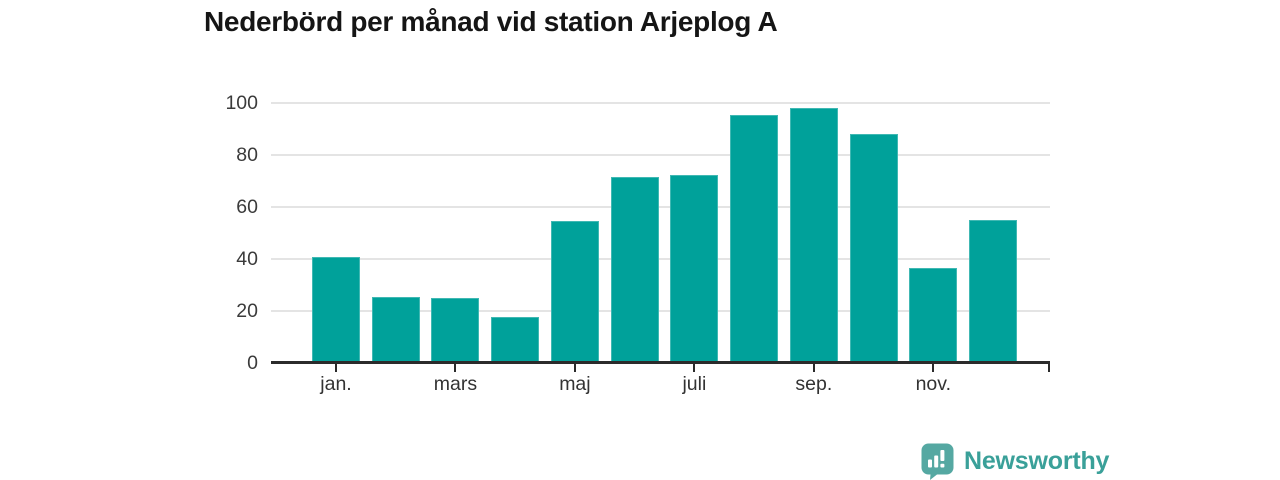  What do you see at coordinates (1037, 460) in the screenshot?
I see `newsworthy-logo-text: Newsworthy` at bounding box center [1037, 460].